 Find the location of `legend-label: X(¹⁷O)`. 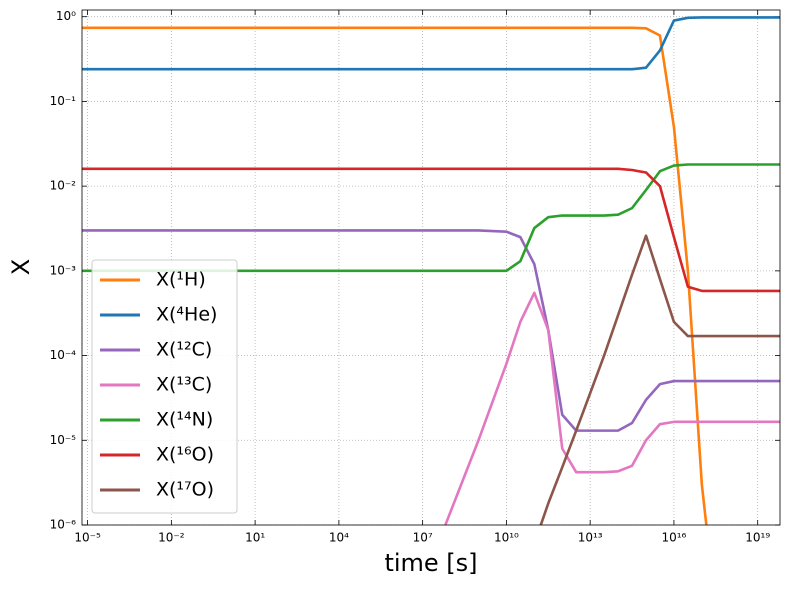

legend-label: X(¹⁷O) is located at coordinates (185, 490).